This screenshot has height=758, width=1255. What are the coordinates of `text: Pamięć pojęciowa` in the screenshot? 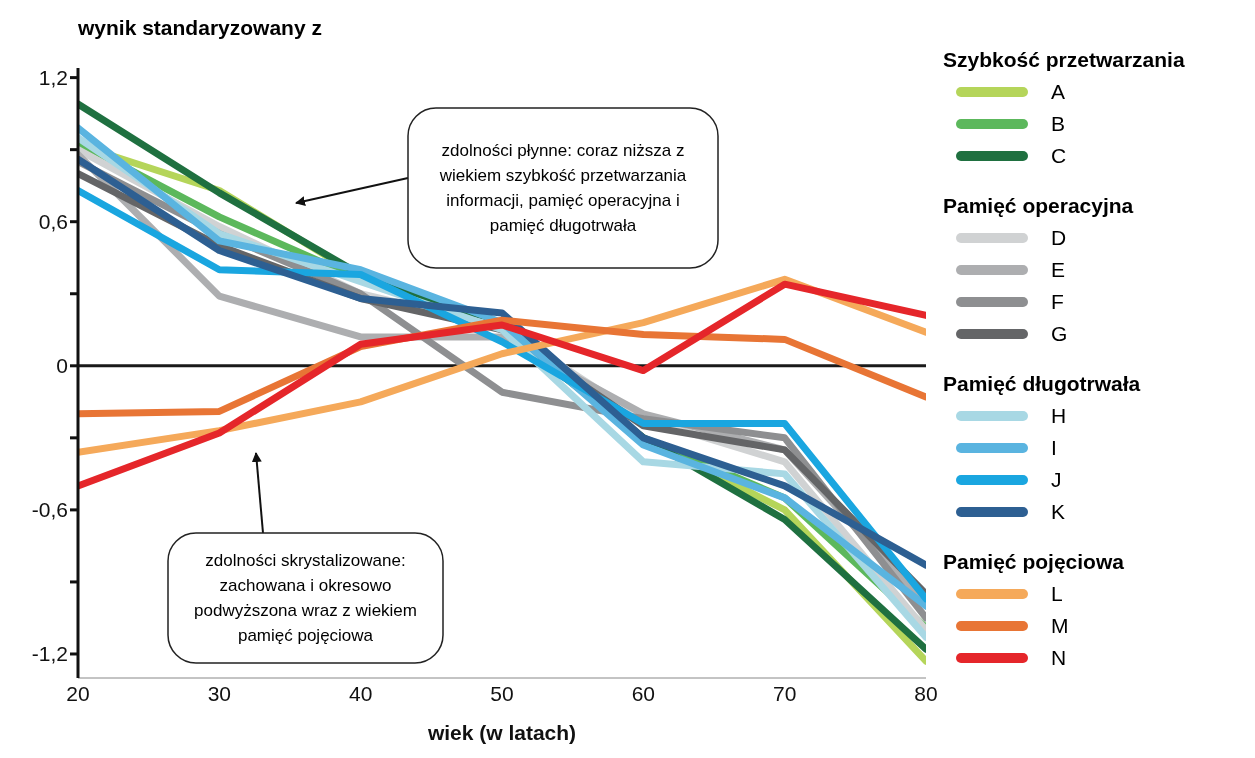 It's located at (1034, 562).